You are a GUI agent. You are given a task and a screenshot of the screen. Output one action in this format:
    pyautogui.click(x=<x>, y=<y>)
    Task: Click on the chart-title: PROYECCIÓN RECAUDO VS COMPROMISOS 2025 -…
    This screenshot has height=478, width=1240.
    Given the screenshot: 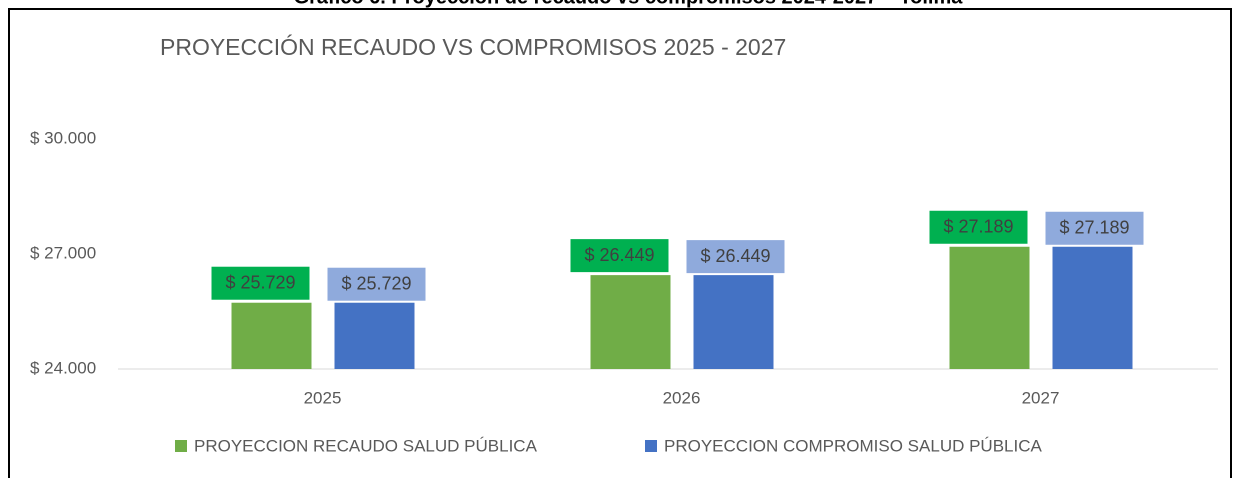 What is the action you would take?
    pyautogui.click(x=473, y=47)
    